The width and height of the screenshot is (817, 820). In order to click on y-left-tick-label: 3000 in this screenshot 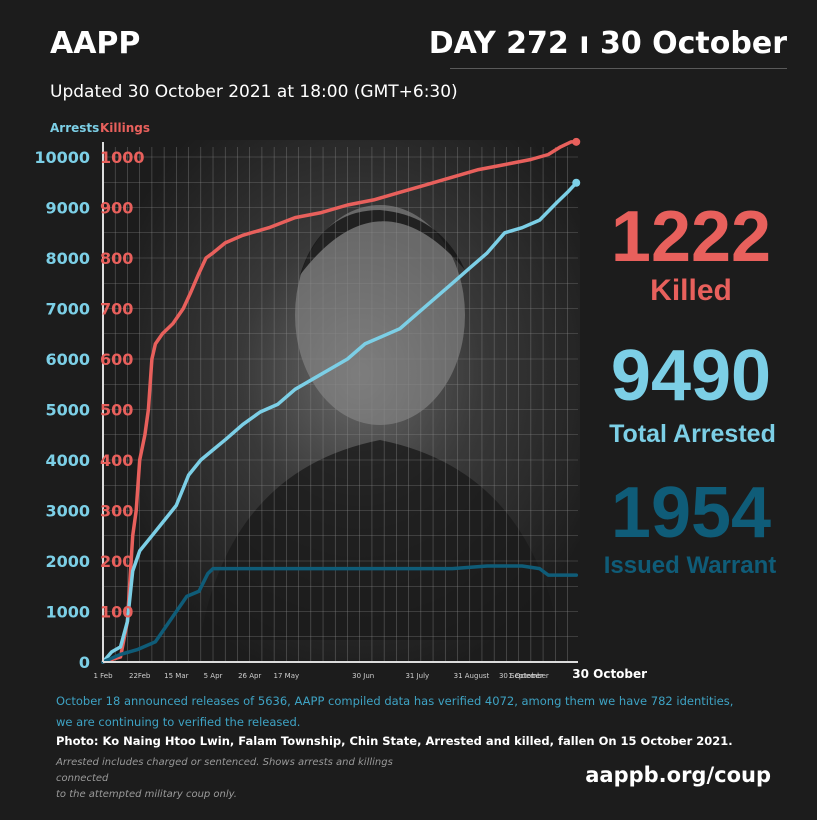, I will do `click(67, 511)`.